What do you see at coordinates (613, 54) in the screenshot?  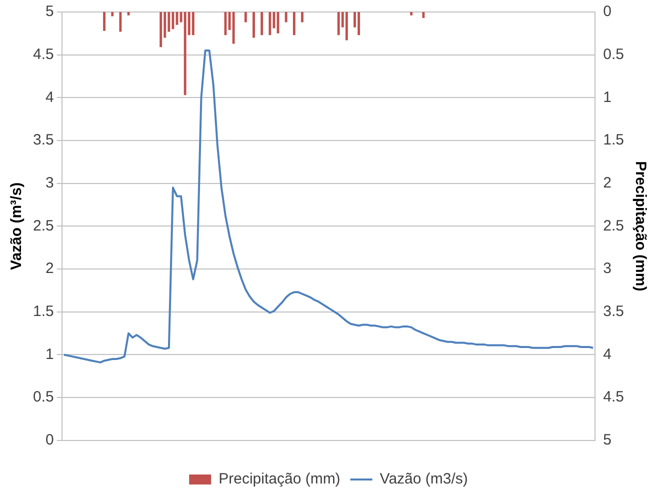 I see `y2-tick-label: 0.5` at bounding box center [613, 54].